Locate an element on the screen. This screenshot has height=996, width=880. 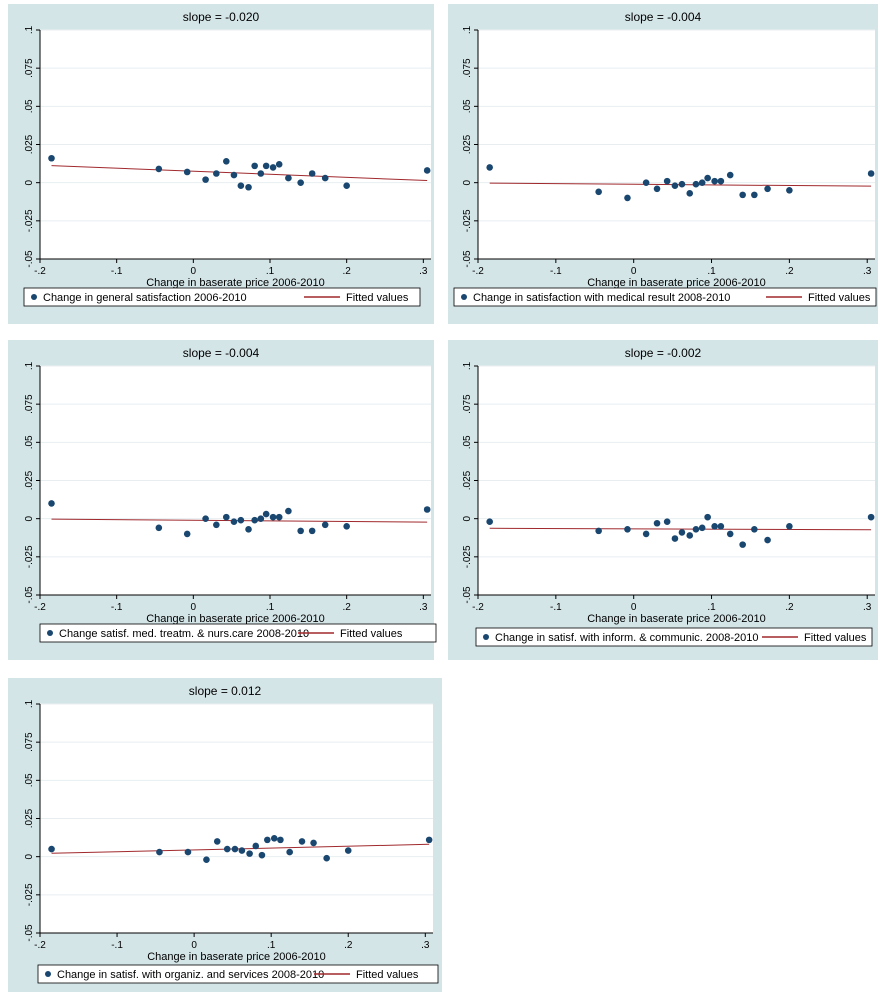
legend-label-scatter: Change in general satisfaction 2006-2010 is located at coordinates (145, 298).